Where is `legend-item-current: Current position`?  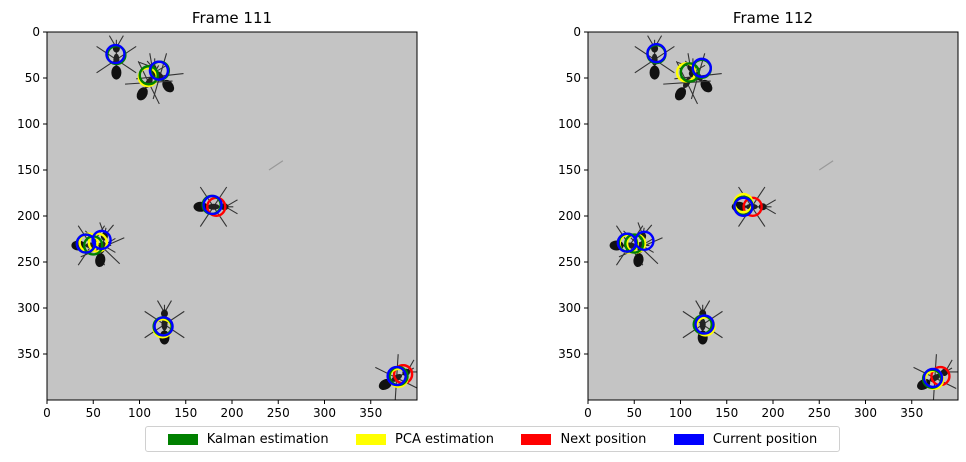 legend-item-current: Current position is located at coordinates (745, 439).